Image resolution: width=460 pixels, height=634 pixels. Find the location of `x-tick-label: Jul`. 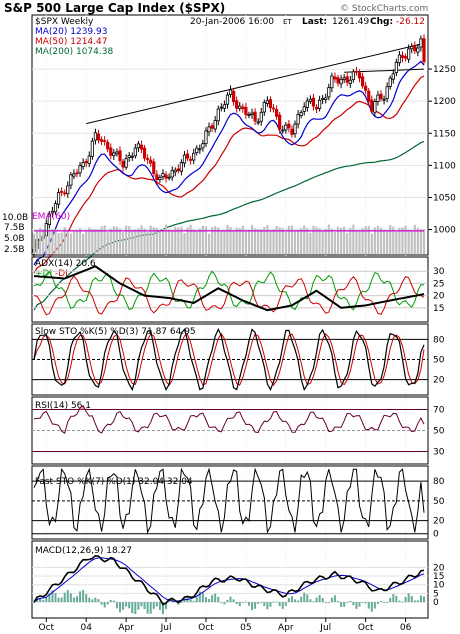

x-tick-label: Jul is located at coordinates (166, 628).